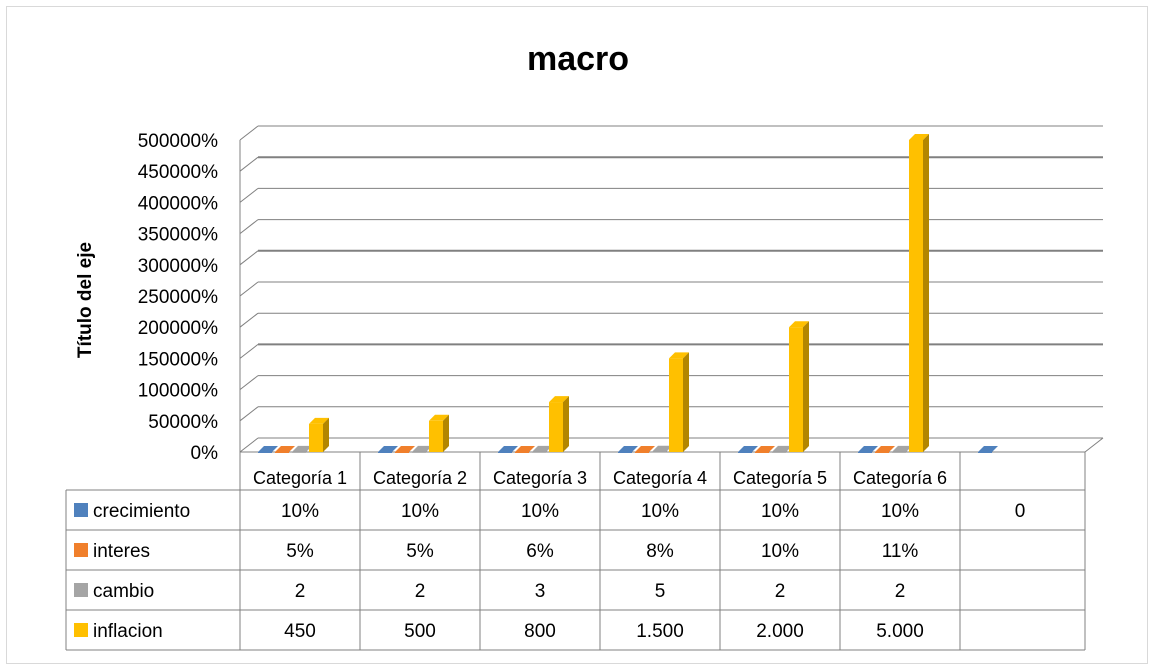 Image resolution: width=1155 pixels, height=672 pixels. What do you see at coordinates (900, 551) in the screenshot?
I see `table-cell: 11%` at bounding box center [900, 551].